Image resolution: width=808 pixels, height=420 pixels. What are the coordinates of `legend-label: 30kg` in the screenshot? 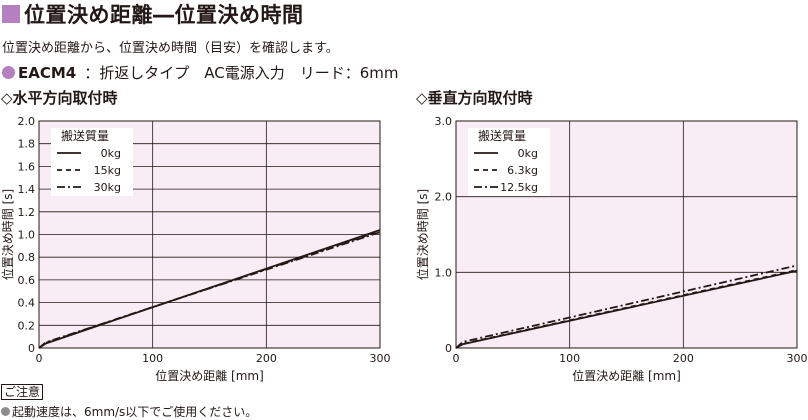 It's located at (107, 187).